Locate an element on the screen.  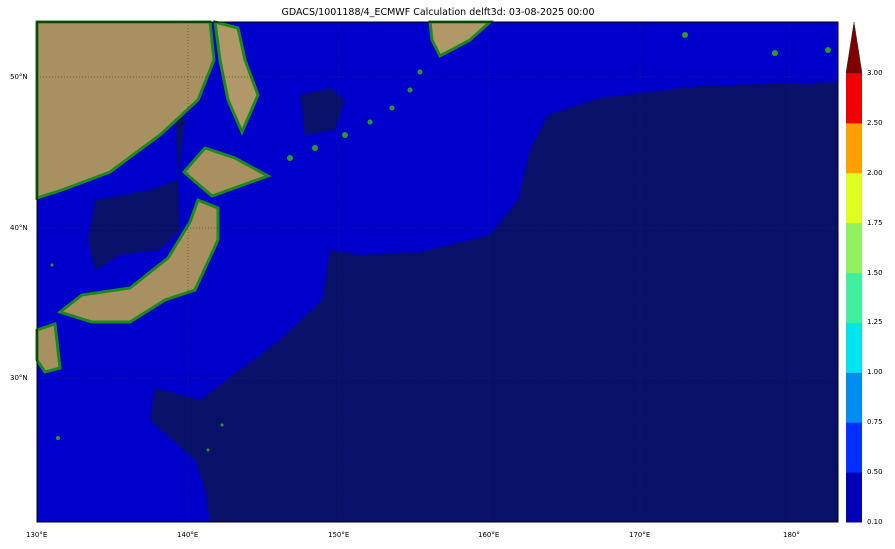
x-tick: 180° is located at coordinates (791, 535).